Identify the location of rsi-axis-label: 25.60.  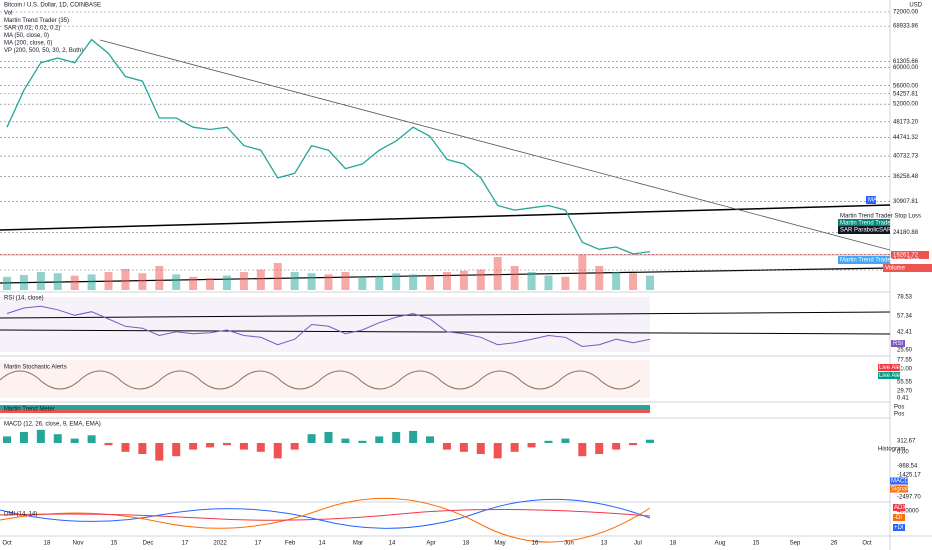
(905, 351).